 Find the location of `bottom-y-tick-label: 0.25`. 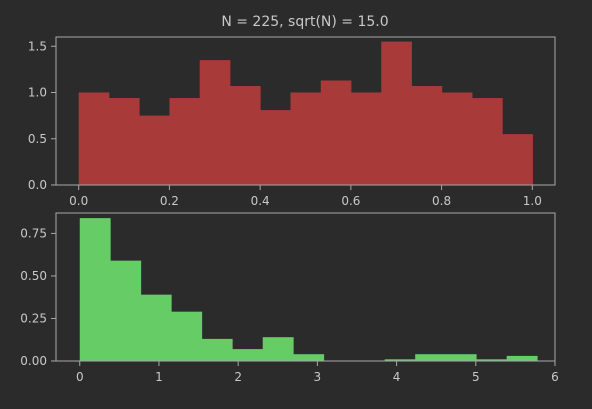

bottom-y-tick-label: 0.25 is located at coordinates (33, 318).